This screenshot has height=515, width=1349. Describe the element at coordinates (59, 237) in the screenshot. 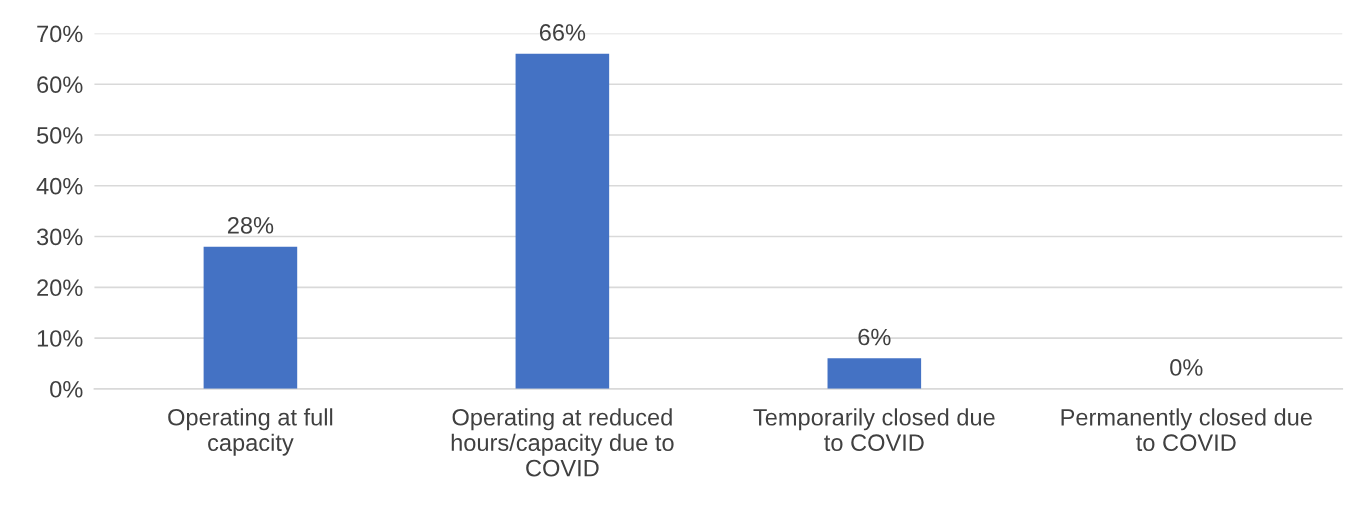

I see `y-tick-label: 30%` at that location.